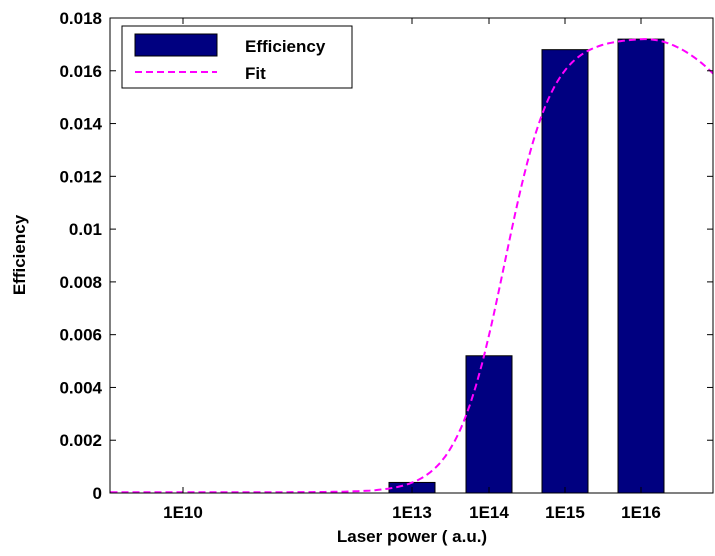  What do you see at coordinates (237, 57) in the screenshot?
I see `legend: Efficiency Fit` at bounding box center [237, 57].